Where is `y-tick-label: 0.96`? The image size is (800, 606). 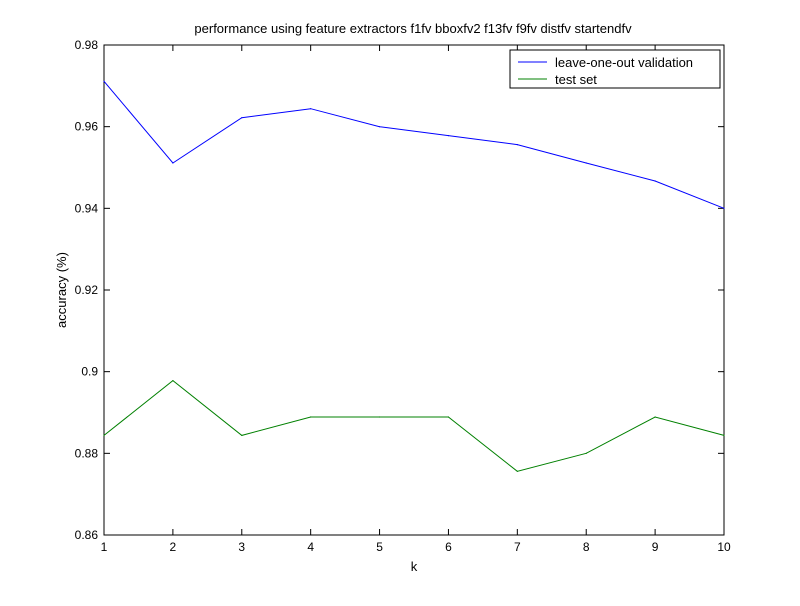
y-tick-label: 0.96 is located at coordinates (87, 127).